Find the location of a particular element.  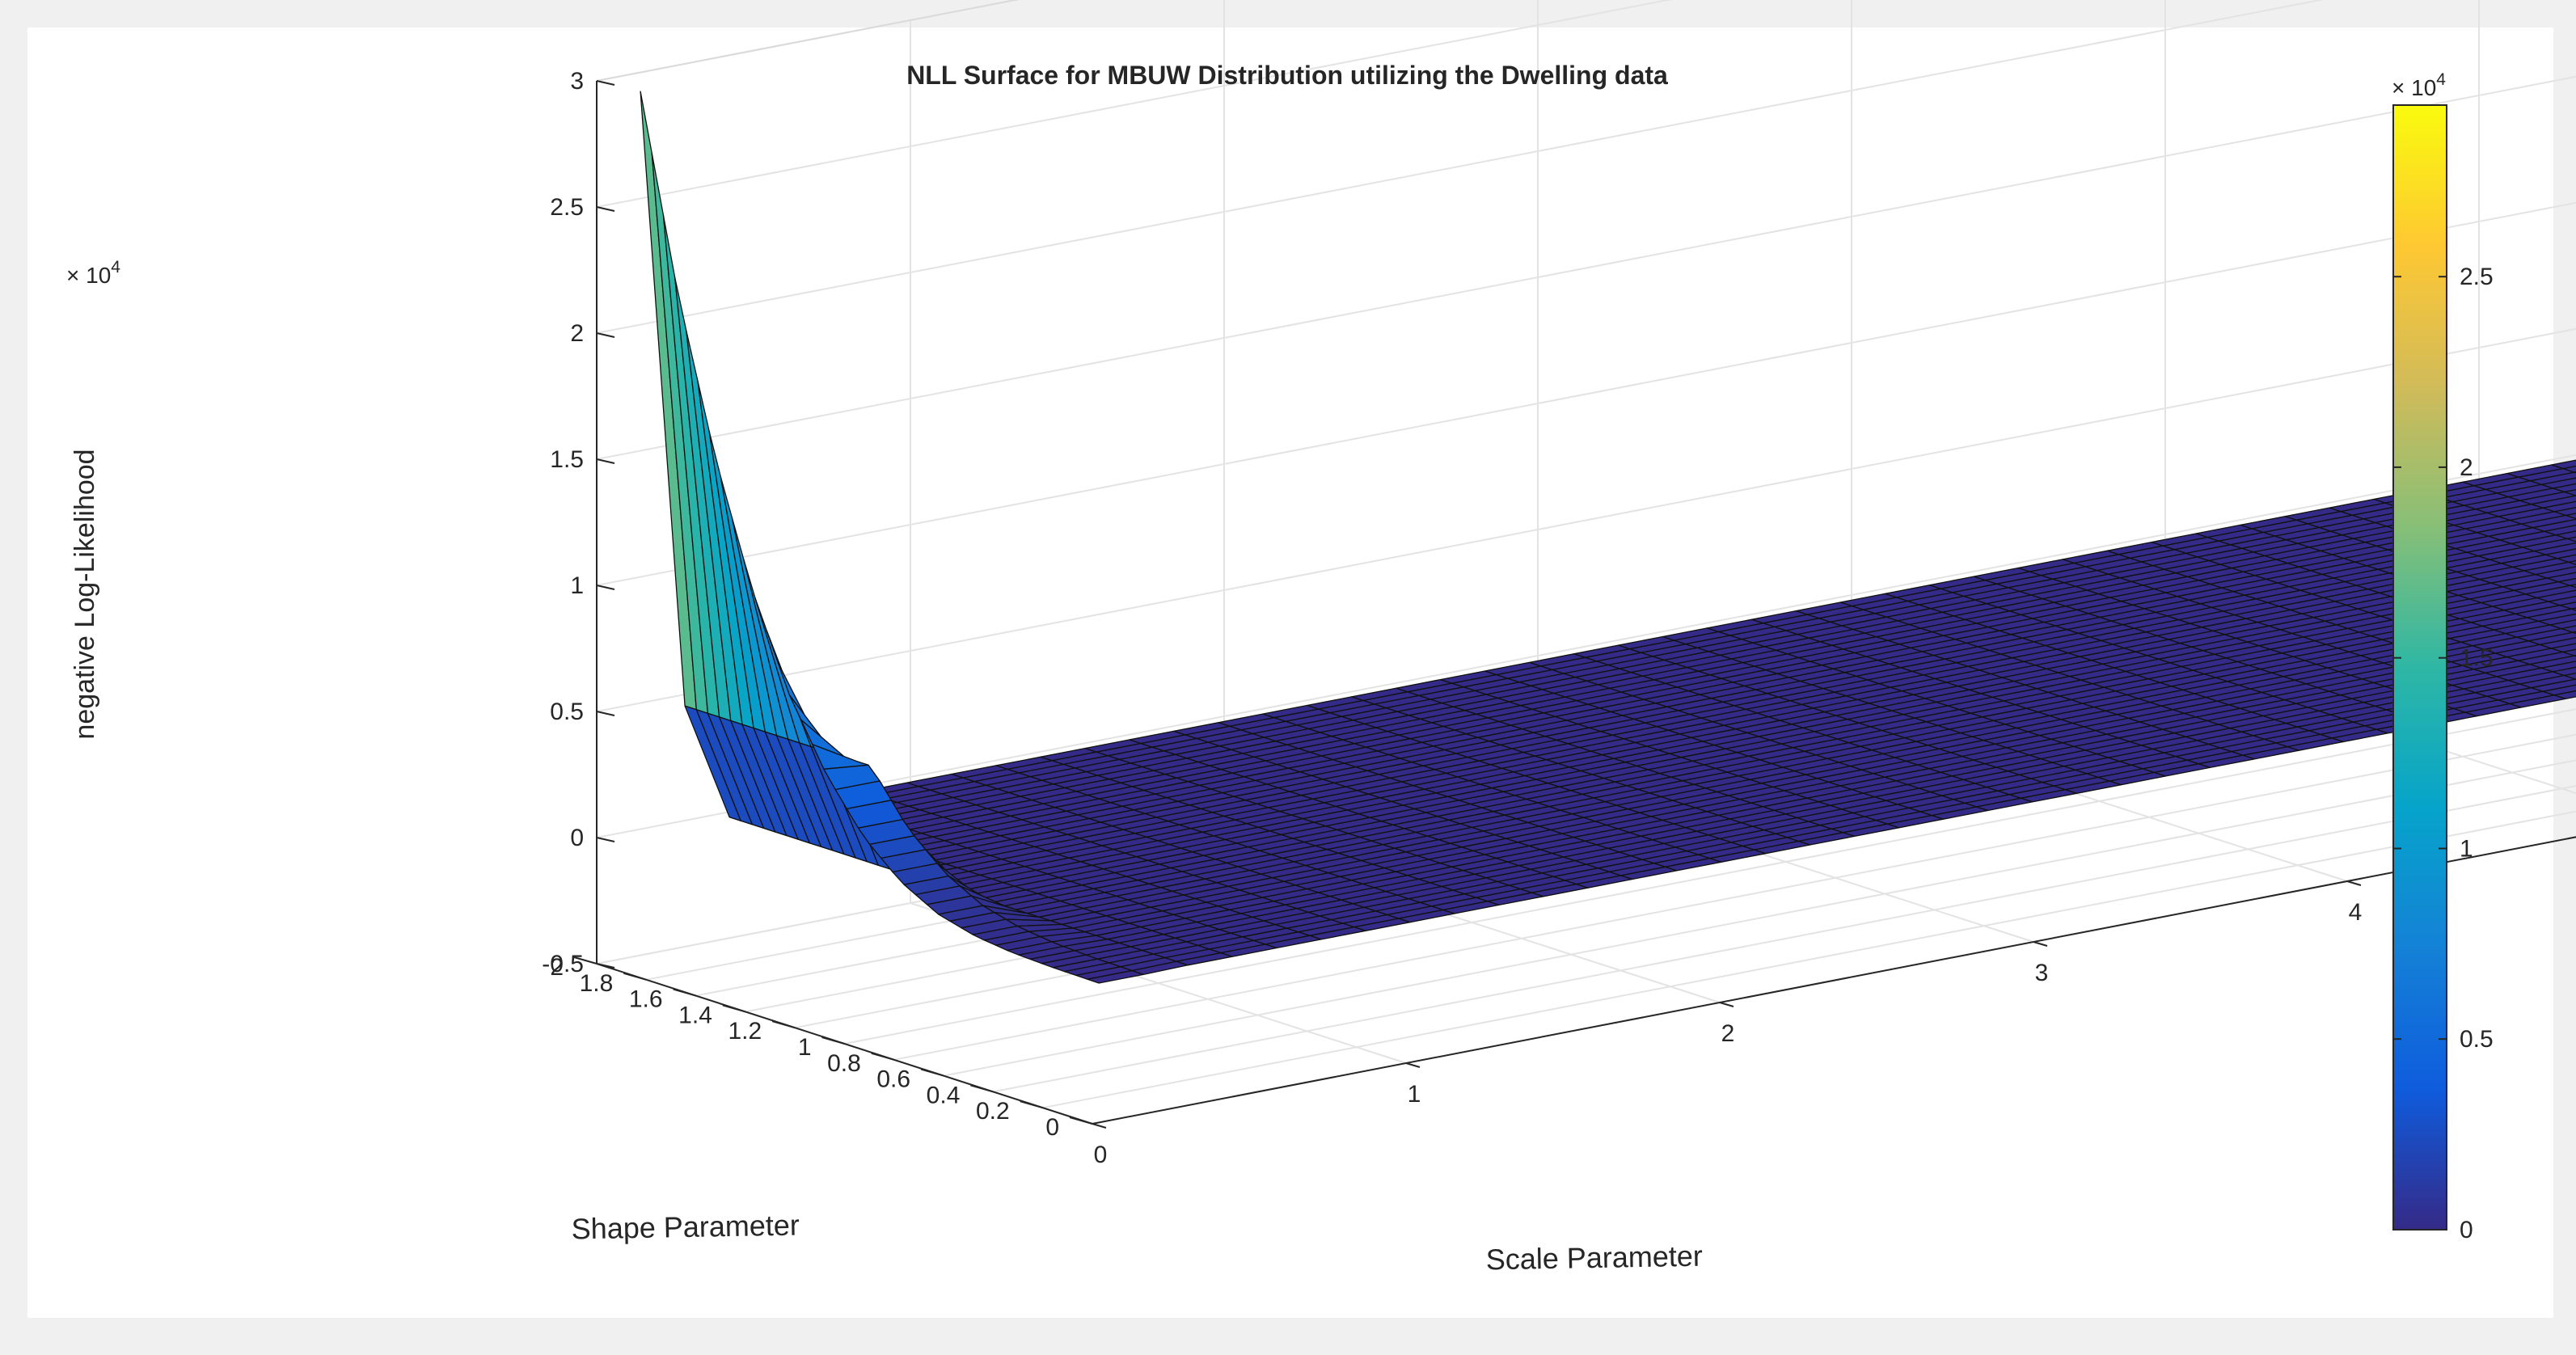

z-tick-label: 0.5 is located at coordinates (567, 712).